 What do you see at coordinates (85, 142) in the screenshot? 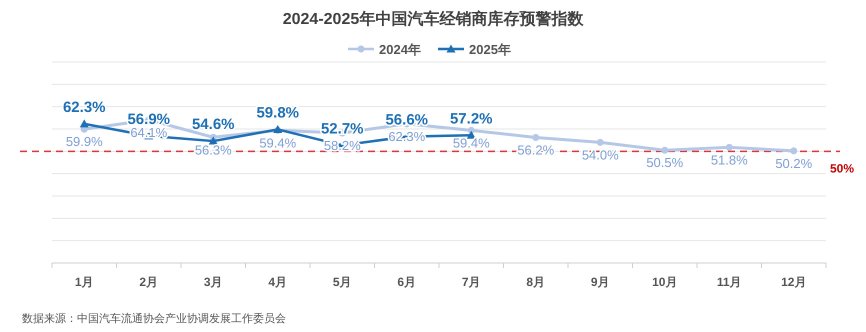
I see `data-label: 59.9%` at bounding box center [85, 142].